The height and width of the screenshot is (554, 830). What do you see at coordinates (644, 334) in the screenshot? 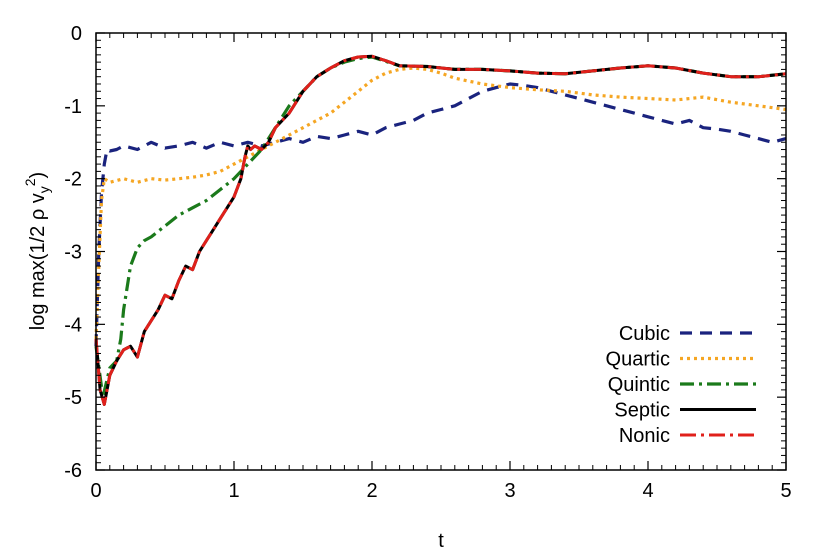
I see `legend-label: Cubic` at bounding box center [644, 334].